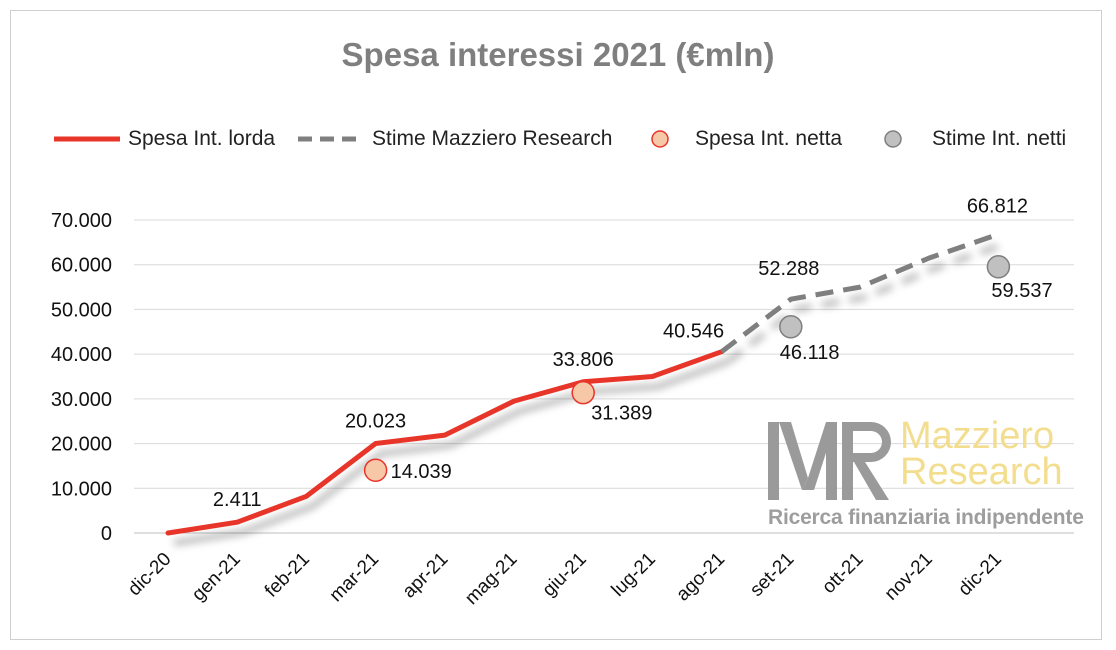 The width and height of the screenshot is (1116, 650). I want to click on y-tick-label: 40.000, so click(81, 355).